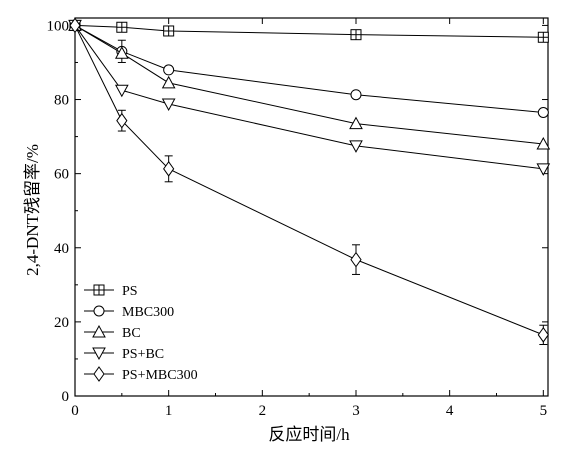 Image resolution: width=576 pixels, height=451 pixels. I want to click on y-tick-label: 20, so click(61, 323).